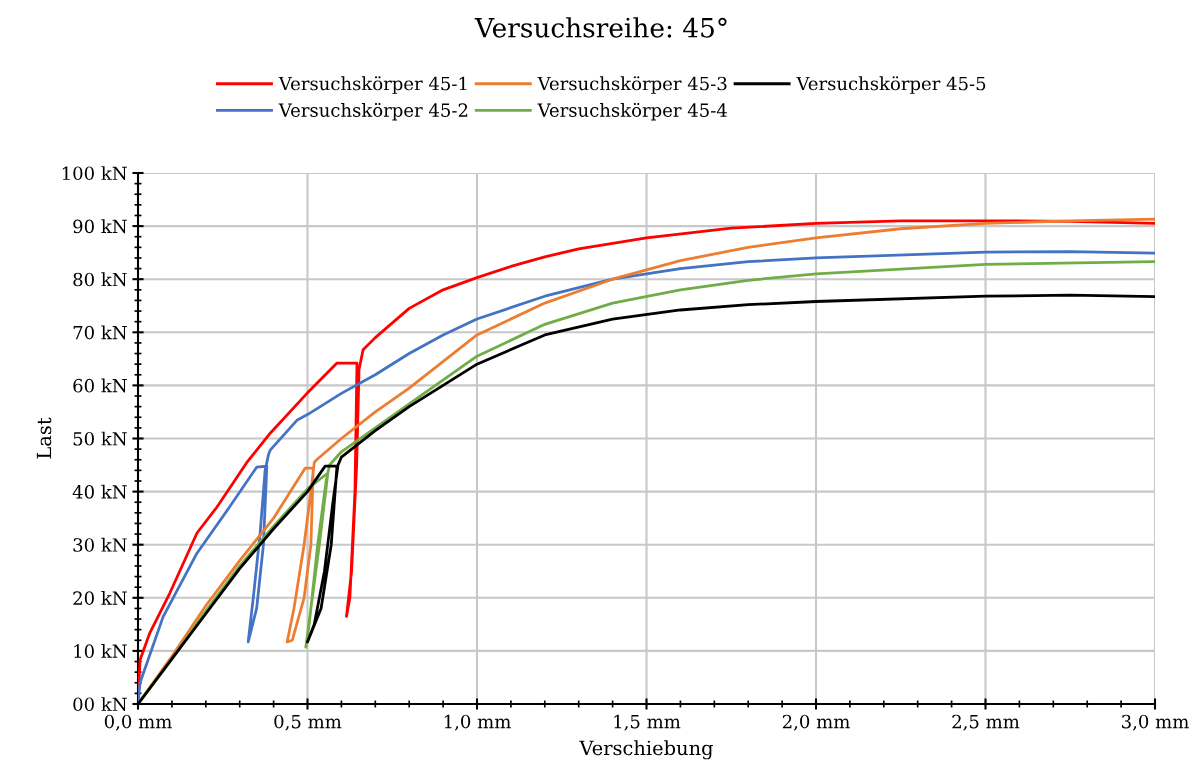  What do you see at coordinates (600, 27) in the screenshot?
I see `chart-title: Versuchsreihe: 45°` at bounding box center [600, 27].